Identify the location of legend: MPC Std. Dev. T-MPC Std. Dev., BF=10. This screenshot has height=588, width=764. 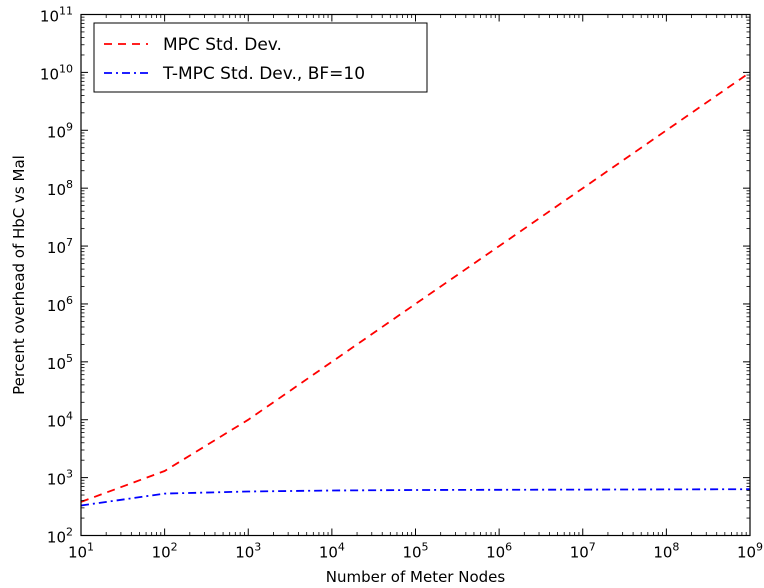
(260, 57).